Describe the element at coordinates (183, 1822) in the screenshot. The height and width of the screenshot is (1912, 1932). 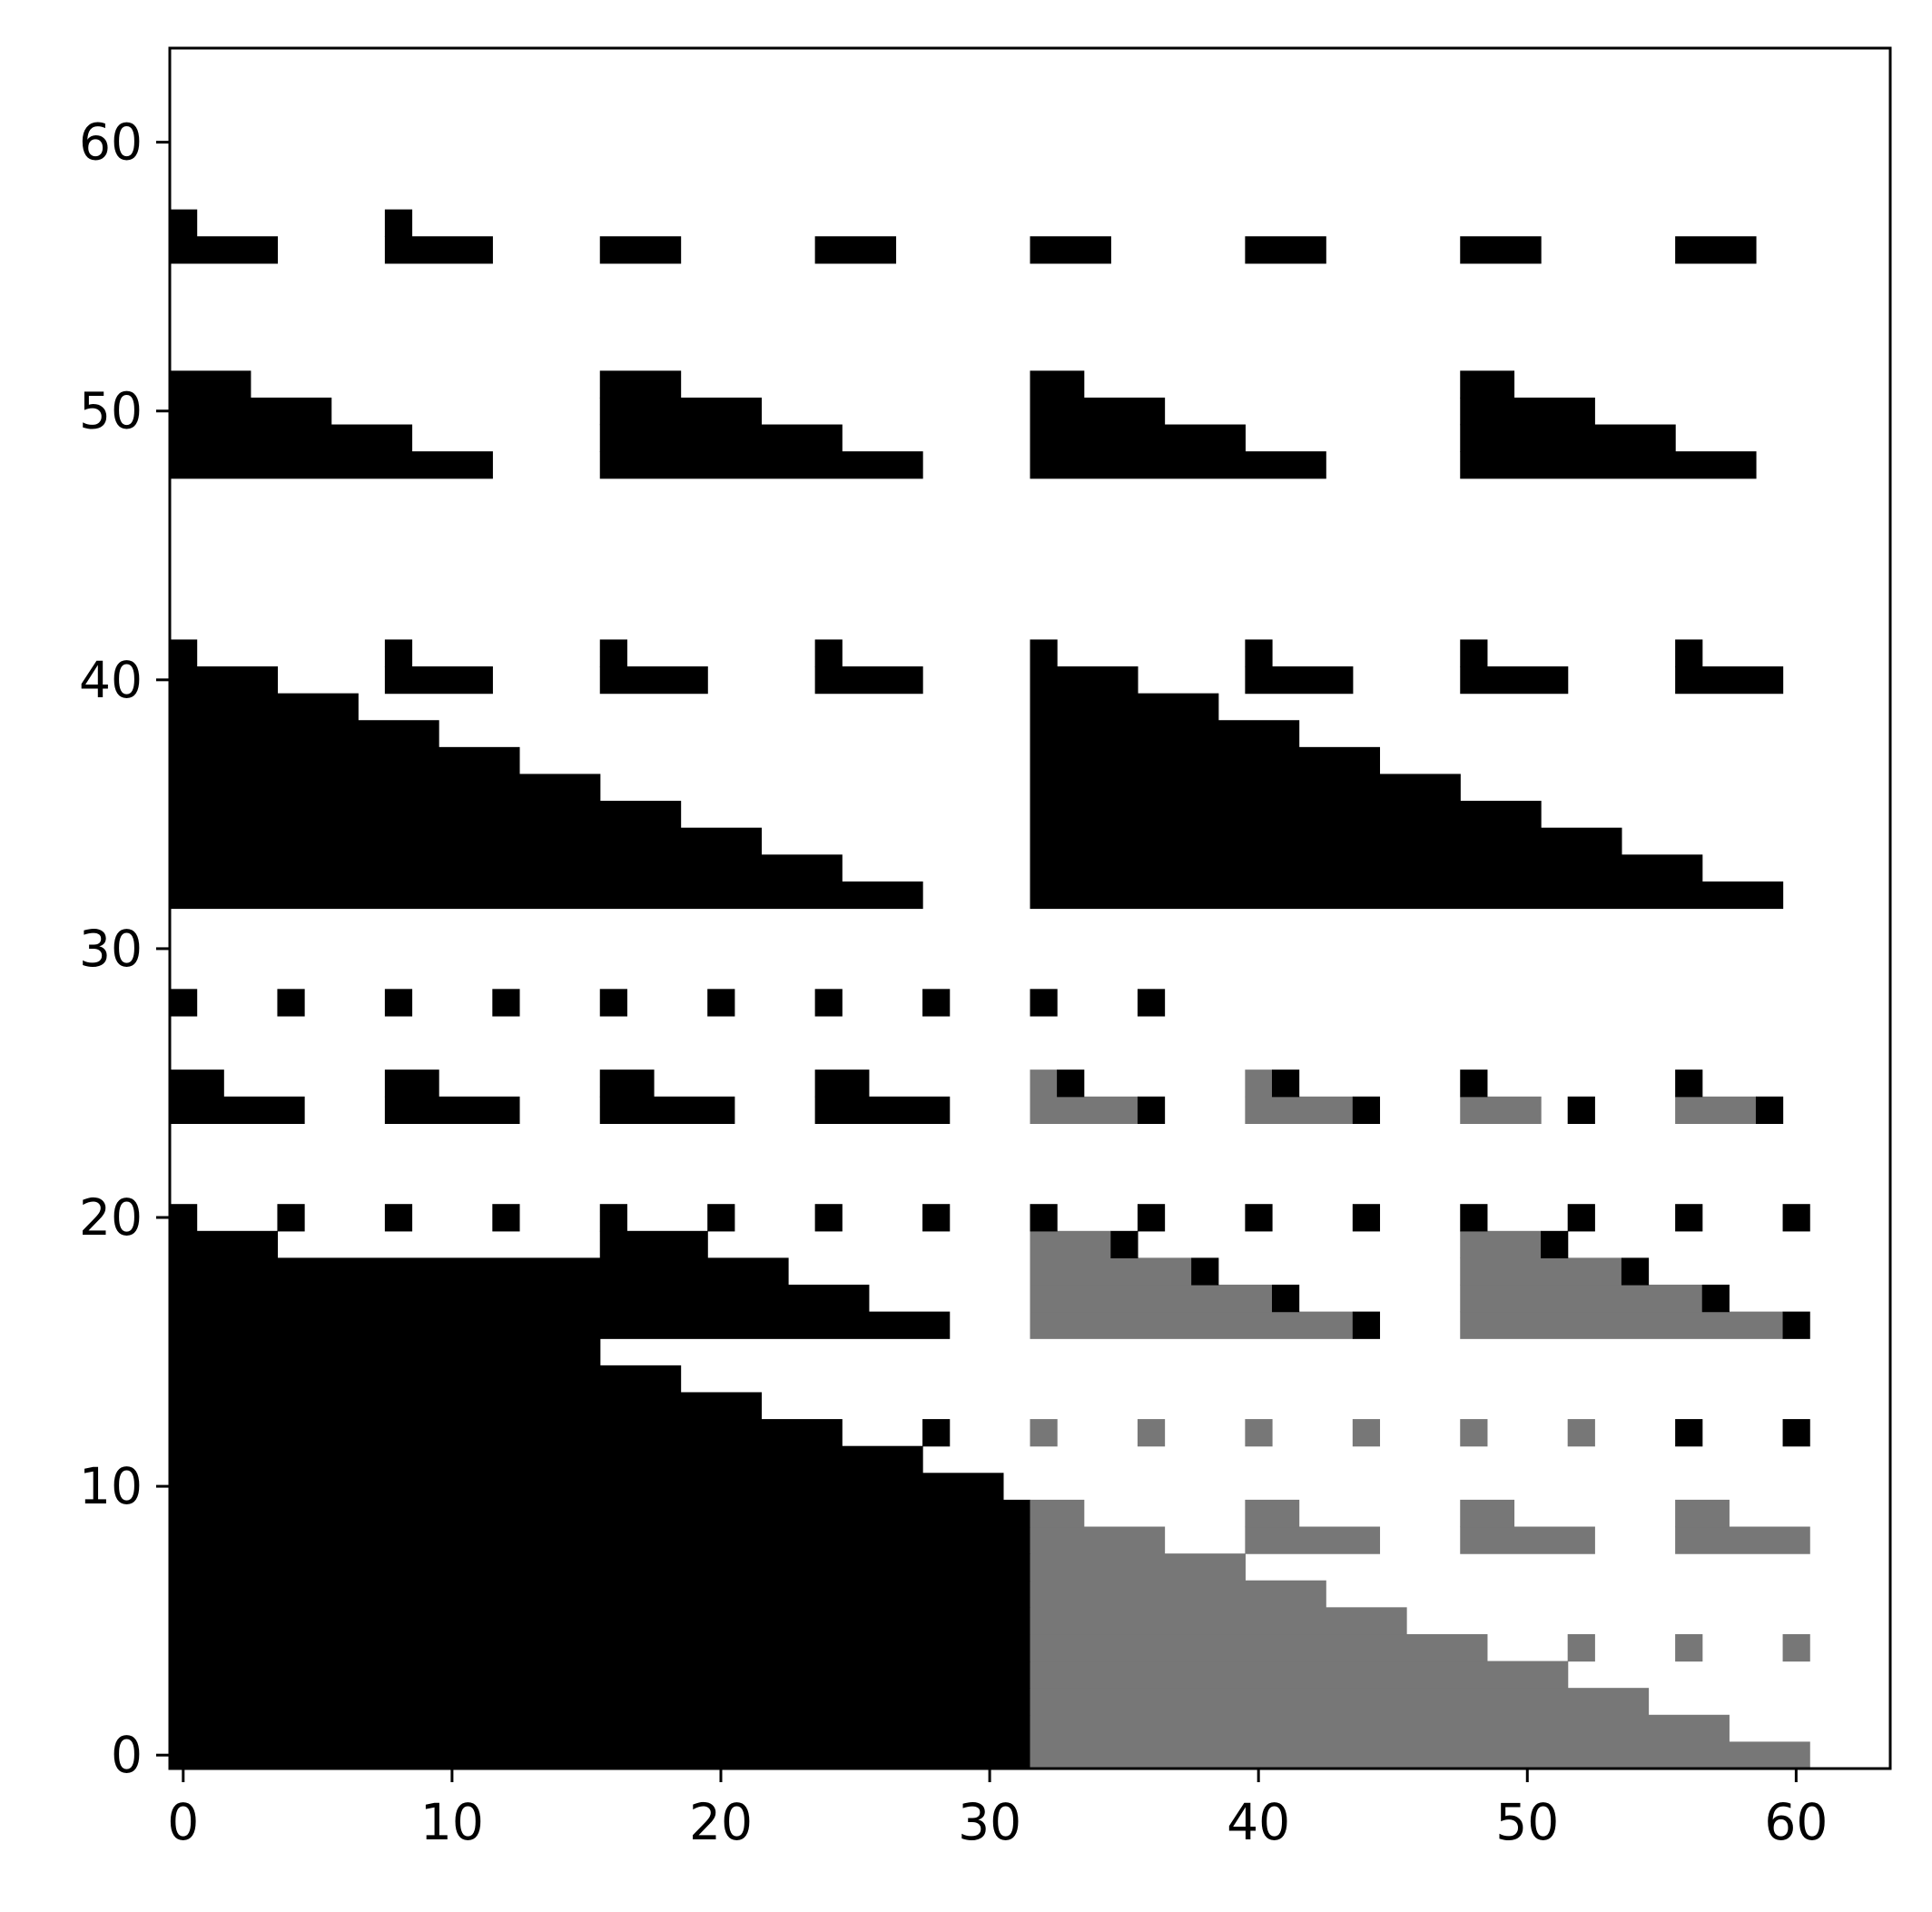
I see `x-tick-label: 0` at that location.